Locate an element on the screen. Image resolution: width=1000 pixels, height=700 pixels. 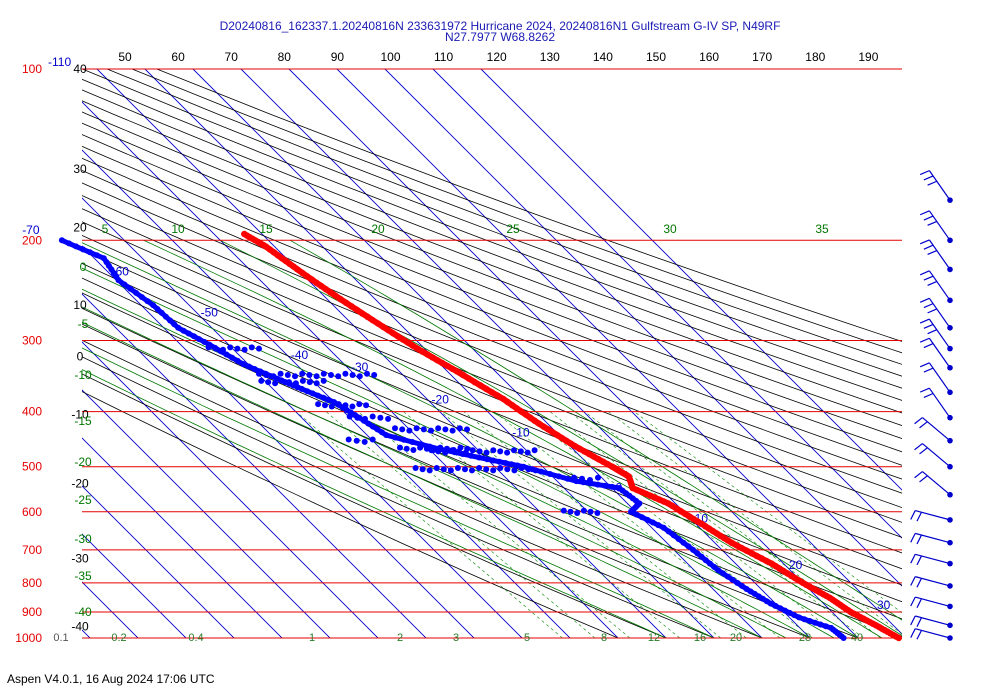
height-label: 20 is located at coordinates (80, 228).